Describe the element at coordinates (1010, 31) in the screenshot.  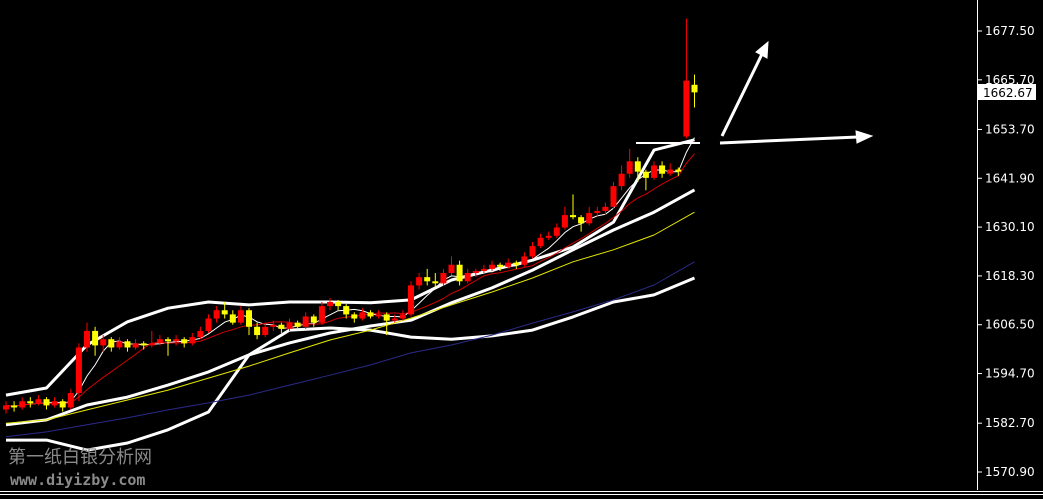
I see `y-tick-label: 1677.50` at that location.